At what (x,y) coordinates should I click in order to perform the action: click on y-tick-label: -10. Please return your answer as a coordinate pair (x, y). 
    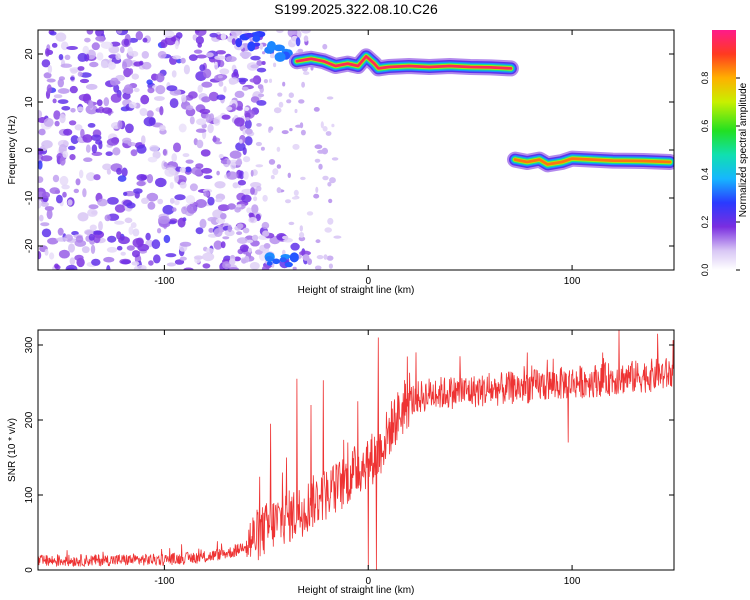
    Looking at the image, I should click on (29, 197).